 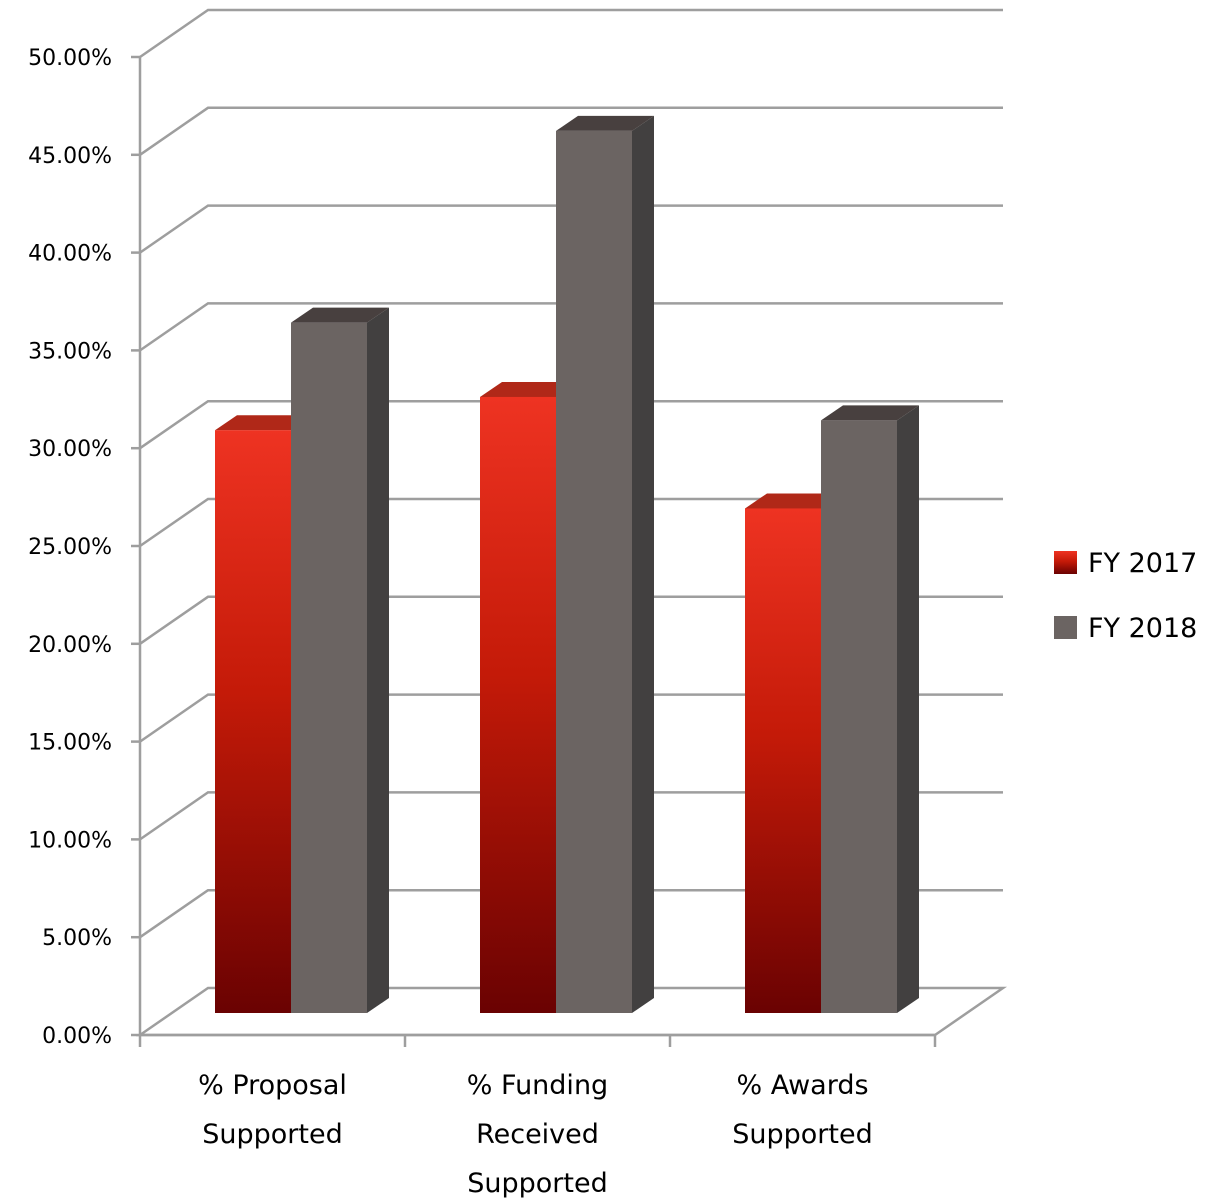 What do you see at coordinates (571, 33) in the screenshot?
I see `gridline` at bounding box center [571, 33].